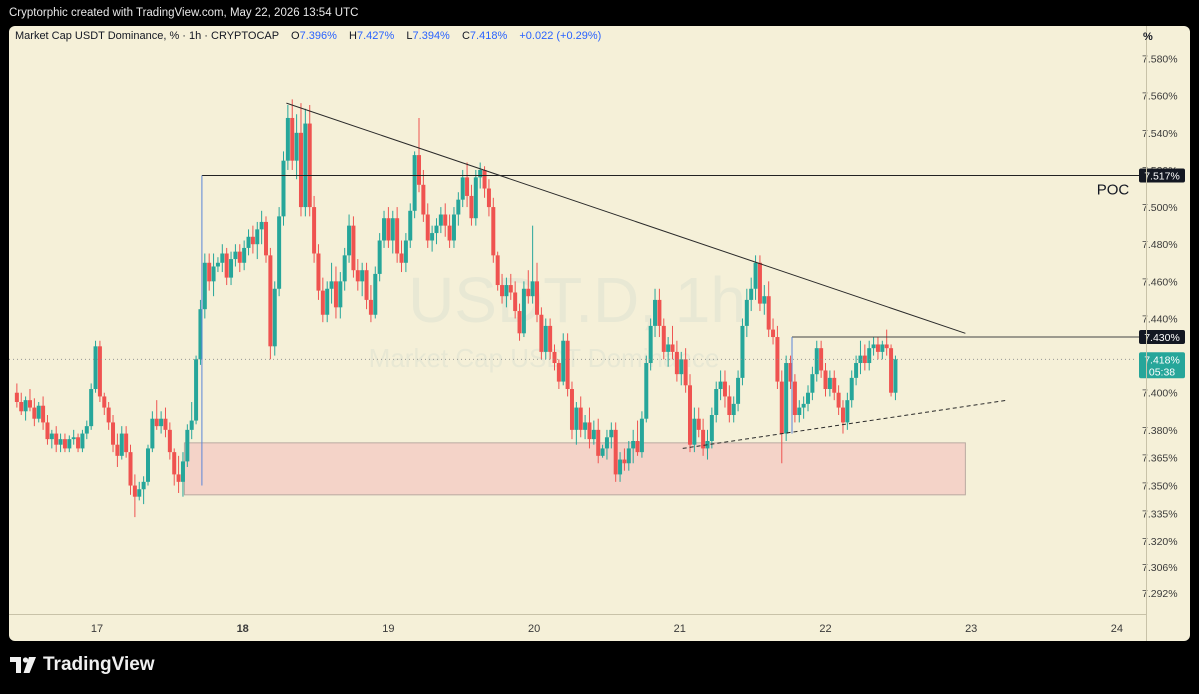 The image size is (1199, 694). Describe the element at coordinates (1162, 372) in the screenshot. I see `last-price-tag-countdown: 05:38` at that location.